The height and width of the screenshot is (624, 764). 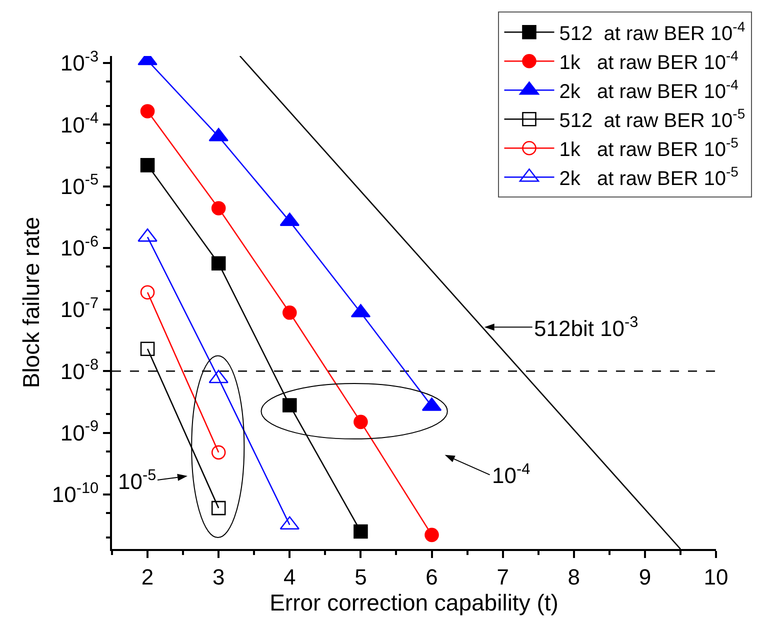 What do you see at coordinates (79, 62) in the screenshot?
I see `y-tick-label: 10$^{-3}$` at bounding box center [79, 62].